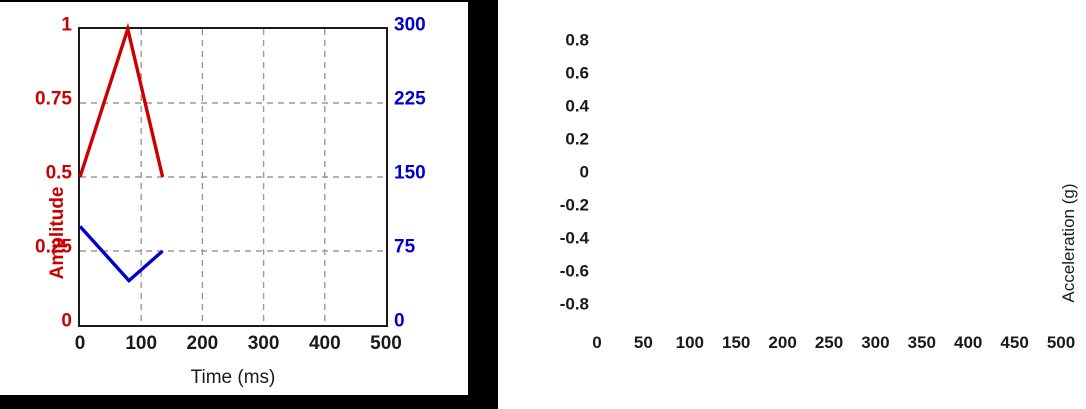  What do you see at coordinates (405, 247) in the screenshot?
I see `axis-tick-label: 75` at bounding box center [405, 247].